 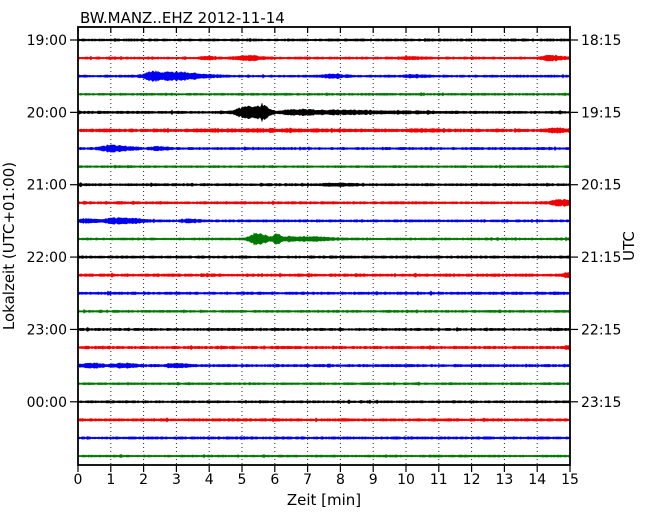 I want to click on trace-2345-green, so click(x=324, y=383).